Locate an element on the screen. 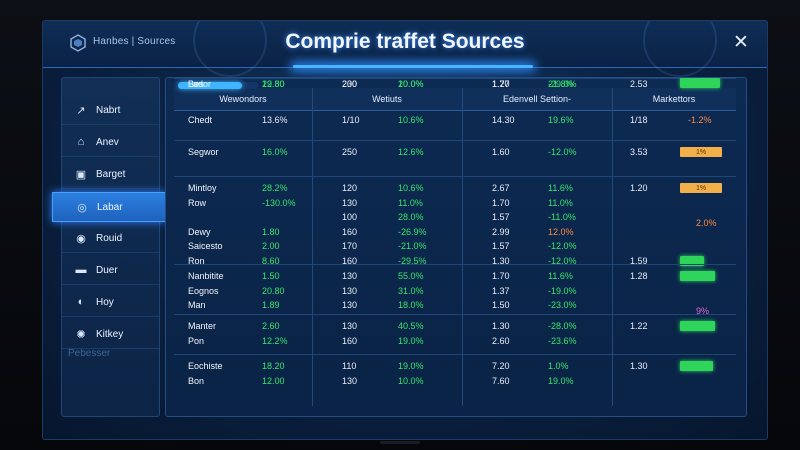  sidebar-item-barget: ▣ Barget is located at coordinates (110, 174).